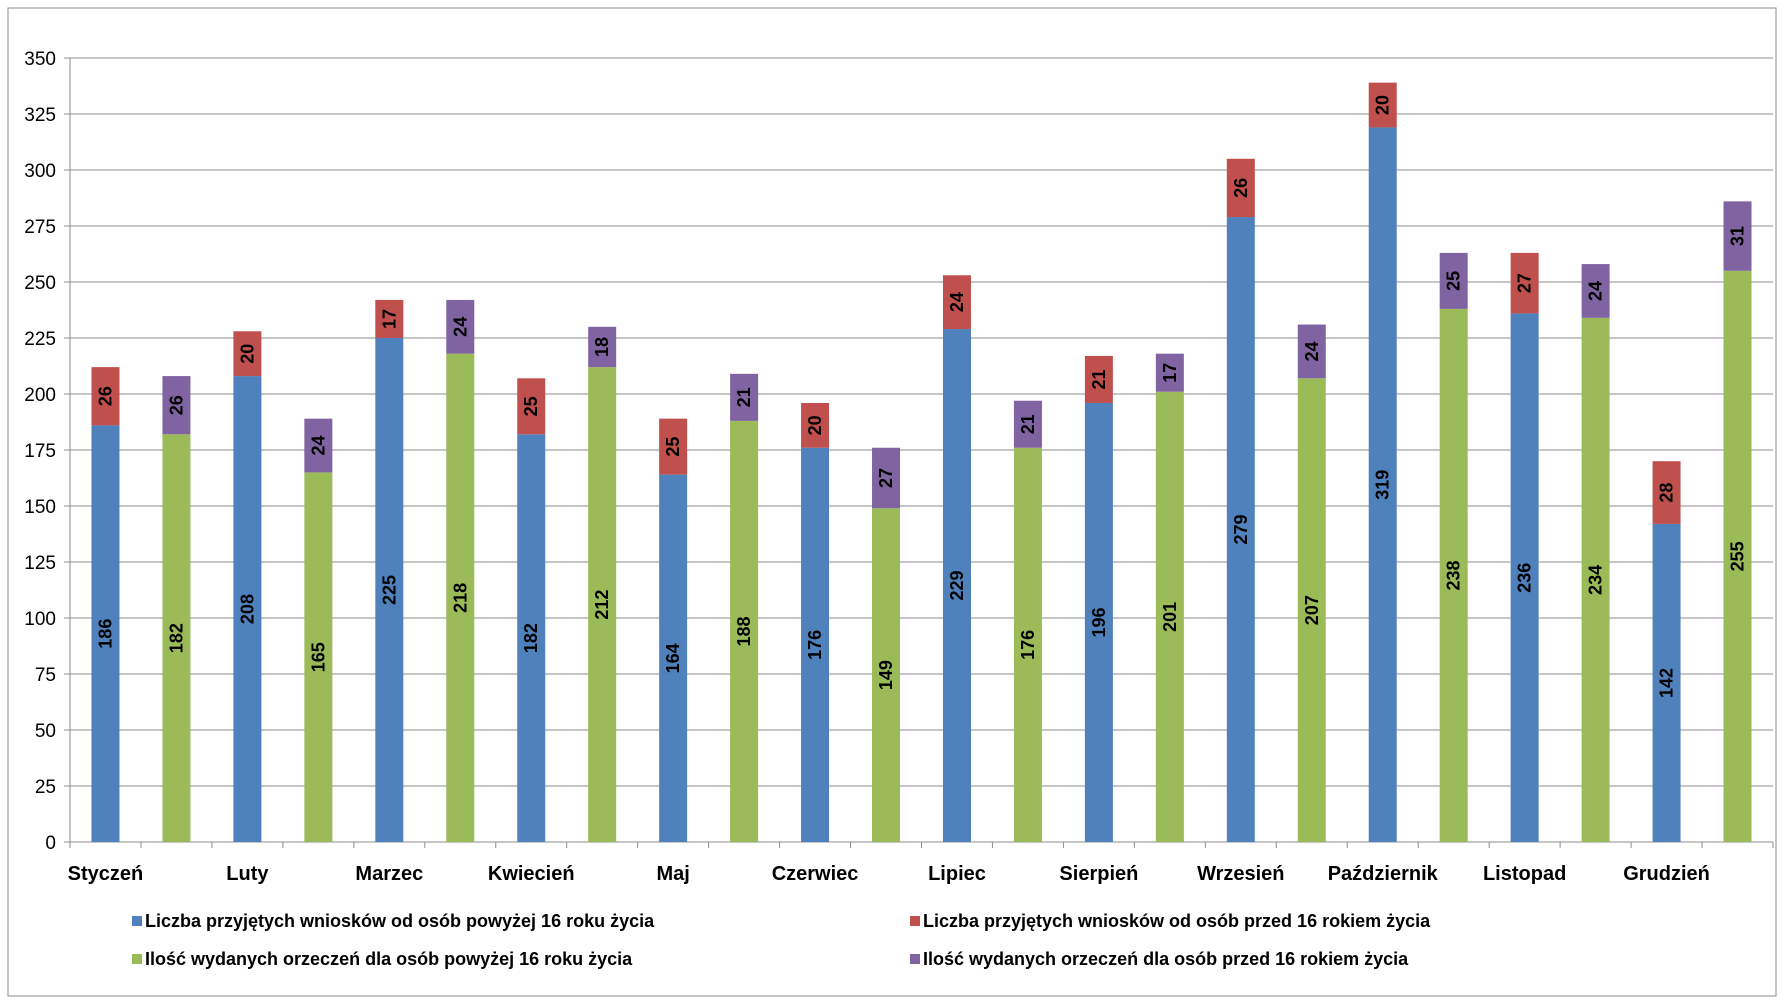 The width and height of the screenshot is (1784, 1004). Describe the element at coordinates (602, 347) in the screenshot. I see `data-label: 18` at that location.